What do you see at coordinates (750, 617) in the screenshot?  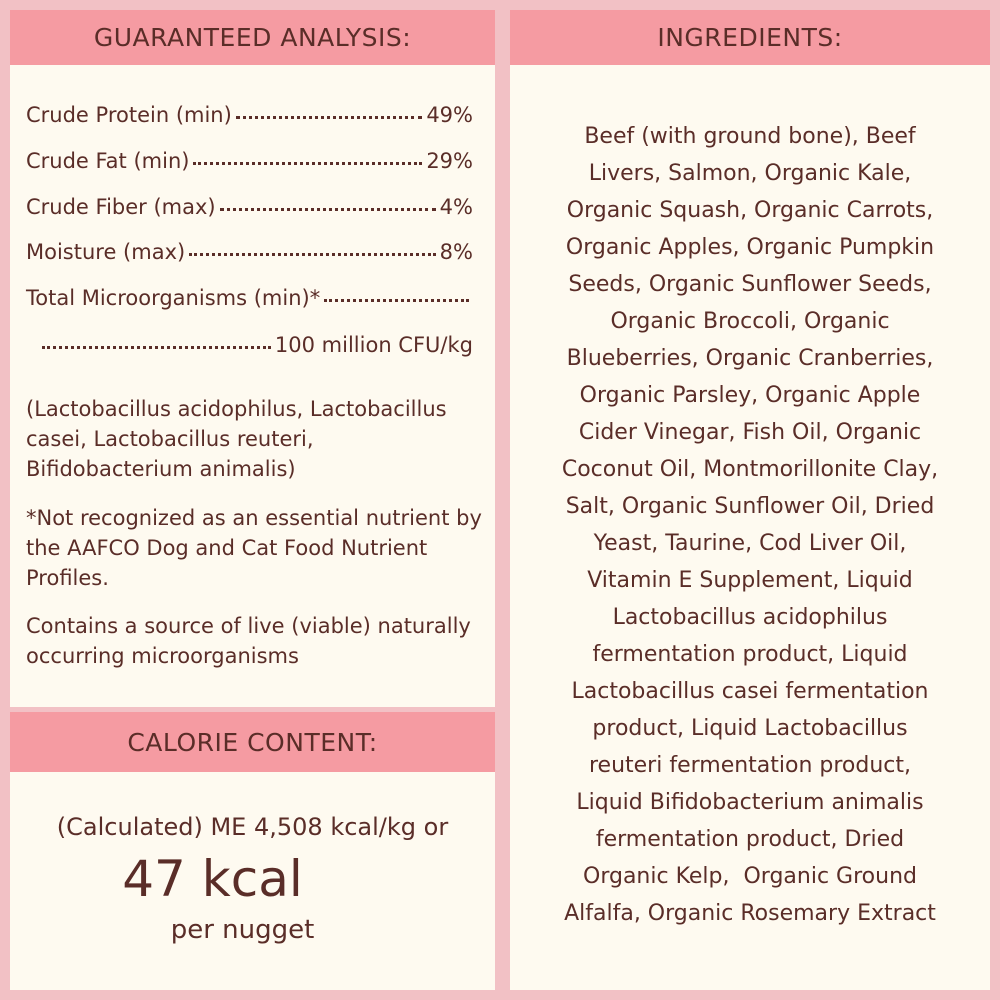 I see `ingredient-line: Lactobacillus acidophilus` at bounding box center [750, 617].